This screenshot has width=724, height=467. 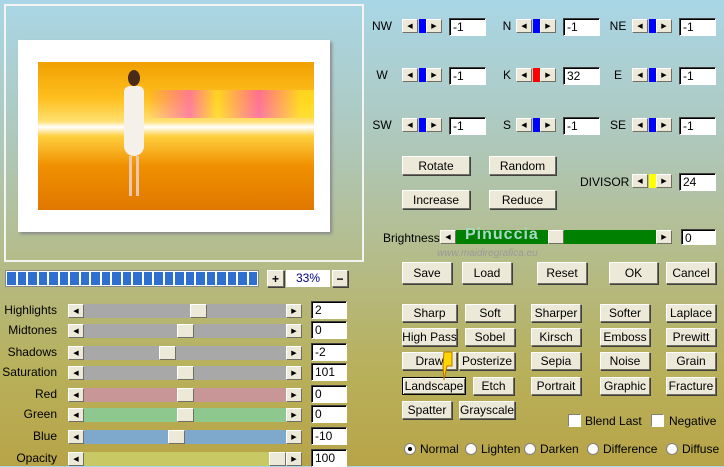 I want to click on mode-radio-difference, so click(x=593, y=449).